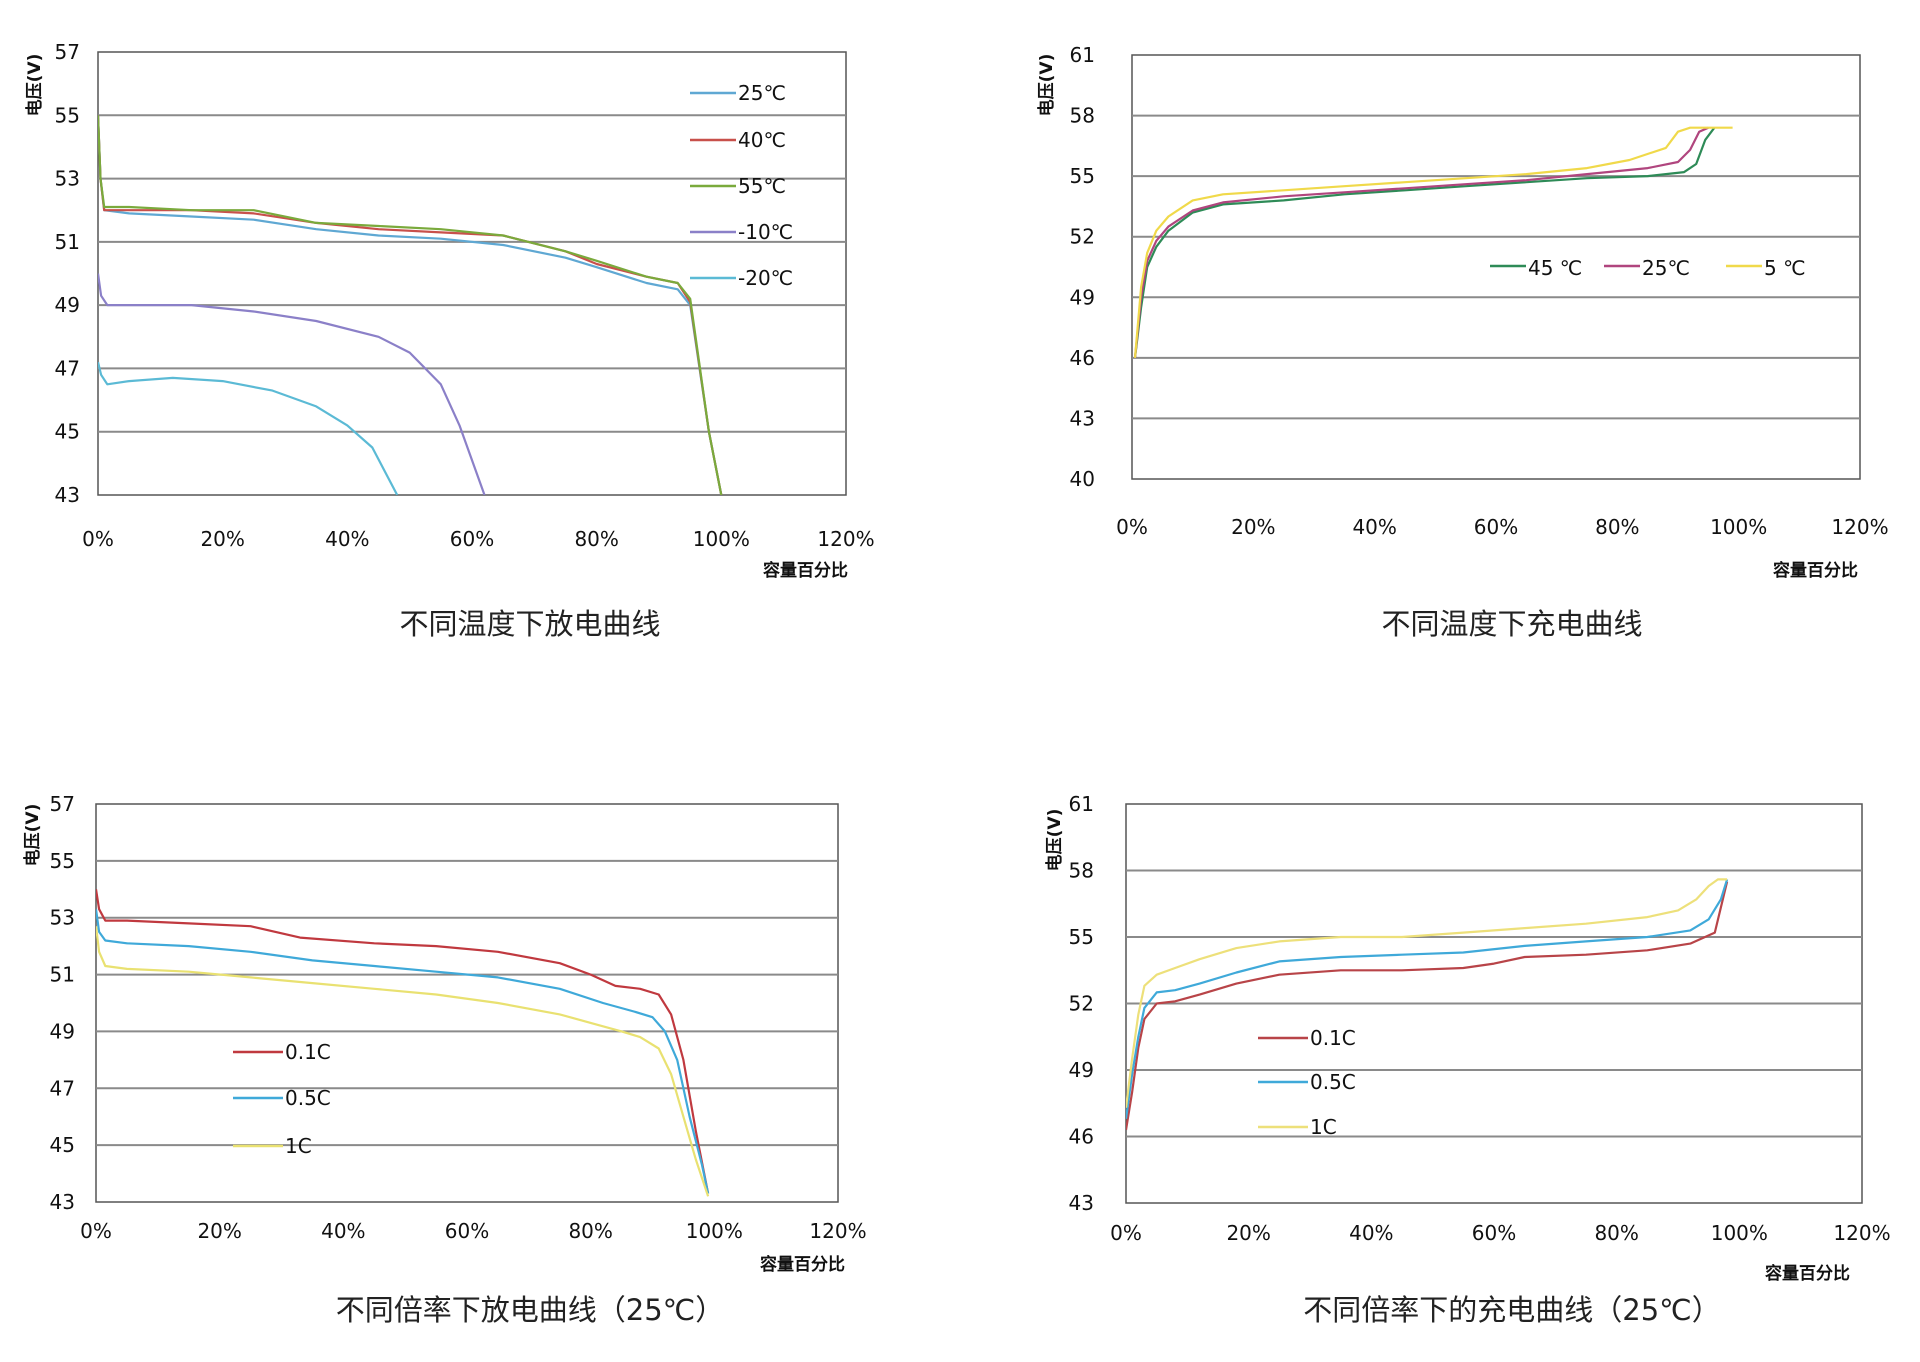 Image resolution: width=1920 pixels, height=1362 pixels. I want to click on legend-label: 45 ℃, so click(1555, 268).